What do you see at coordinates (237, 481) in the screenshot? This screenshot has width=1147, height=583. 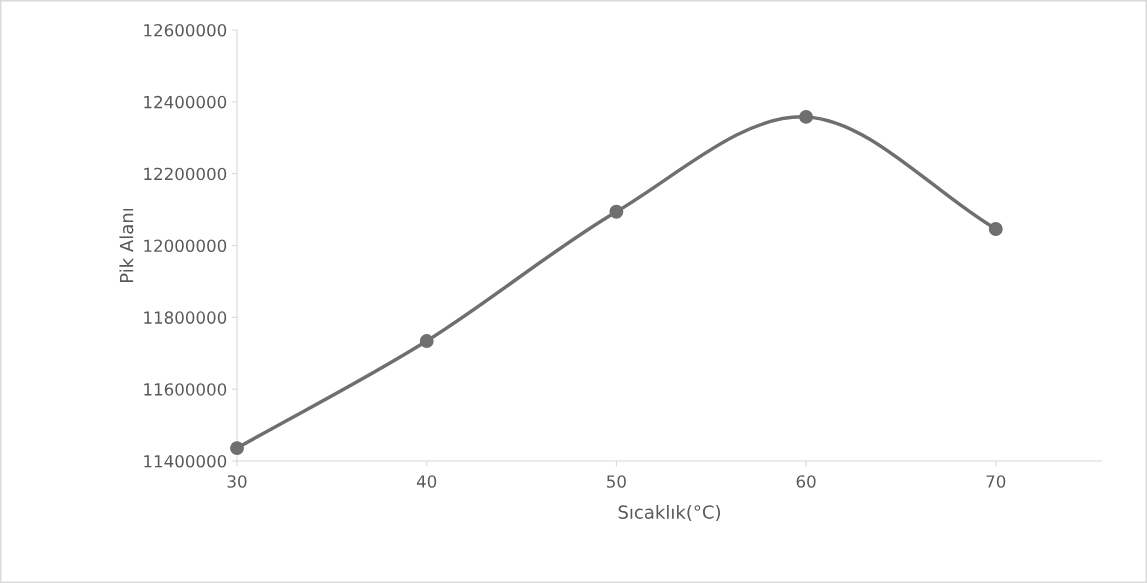 I see `x-tick-label: 30` at bounding box center [237, 481].